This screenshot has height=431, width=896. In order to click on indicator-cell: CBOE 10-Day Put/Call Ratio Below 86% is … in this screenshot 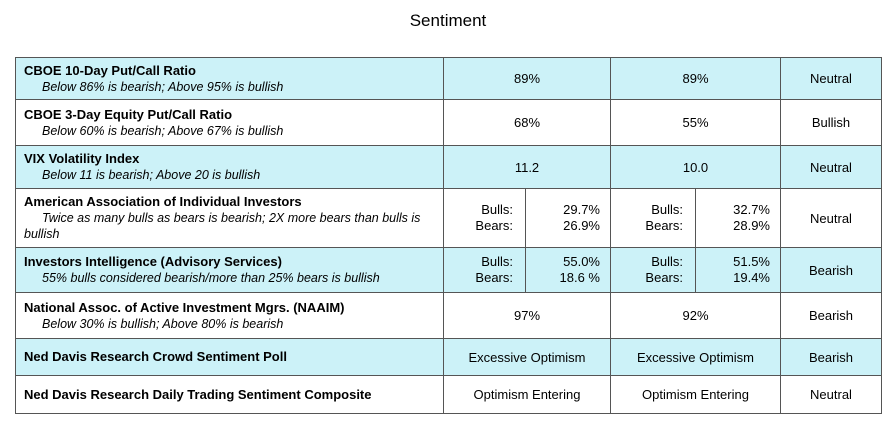, I will do `click(229, 78)`.